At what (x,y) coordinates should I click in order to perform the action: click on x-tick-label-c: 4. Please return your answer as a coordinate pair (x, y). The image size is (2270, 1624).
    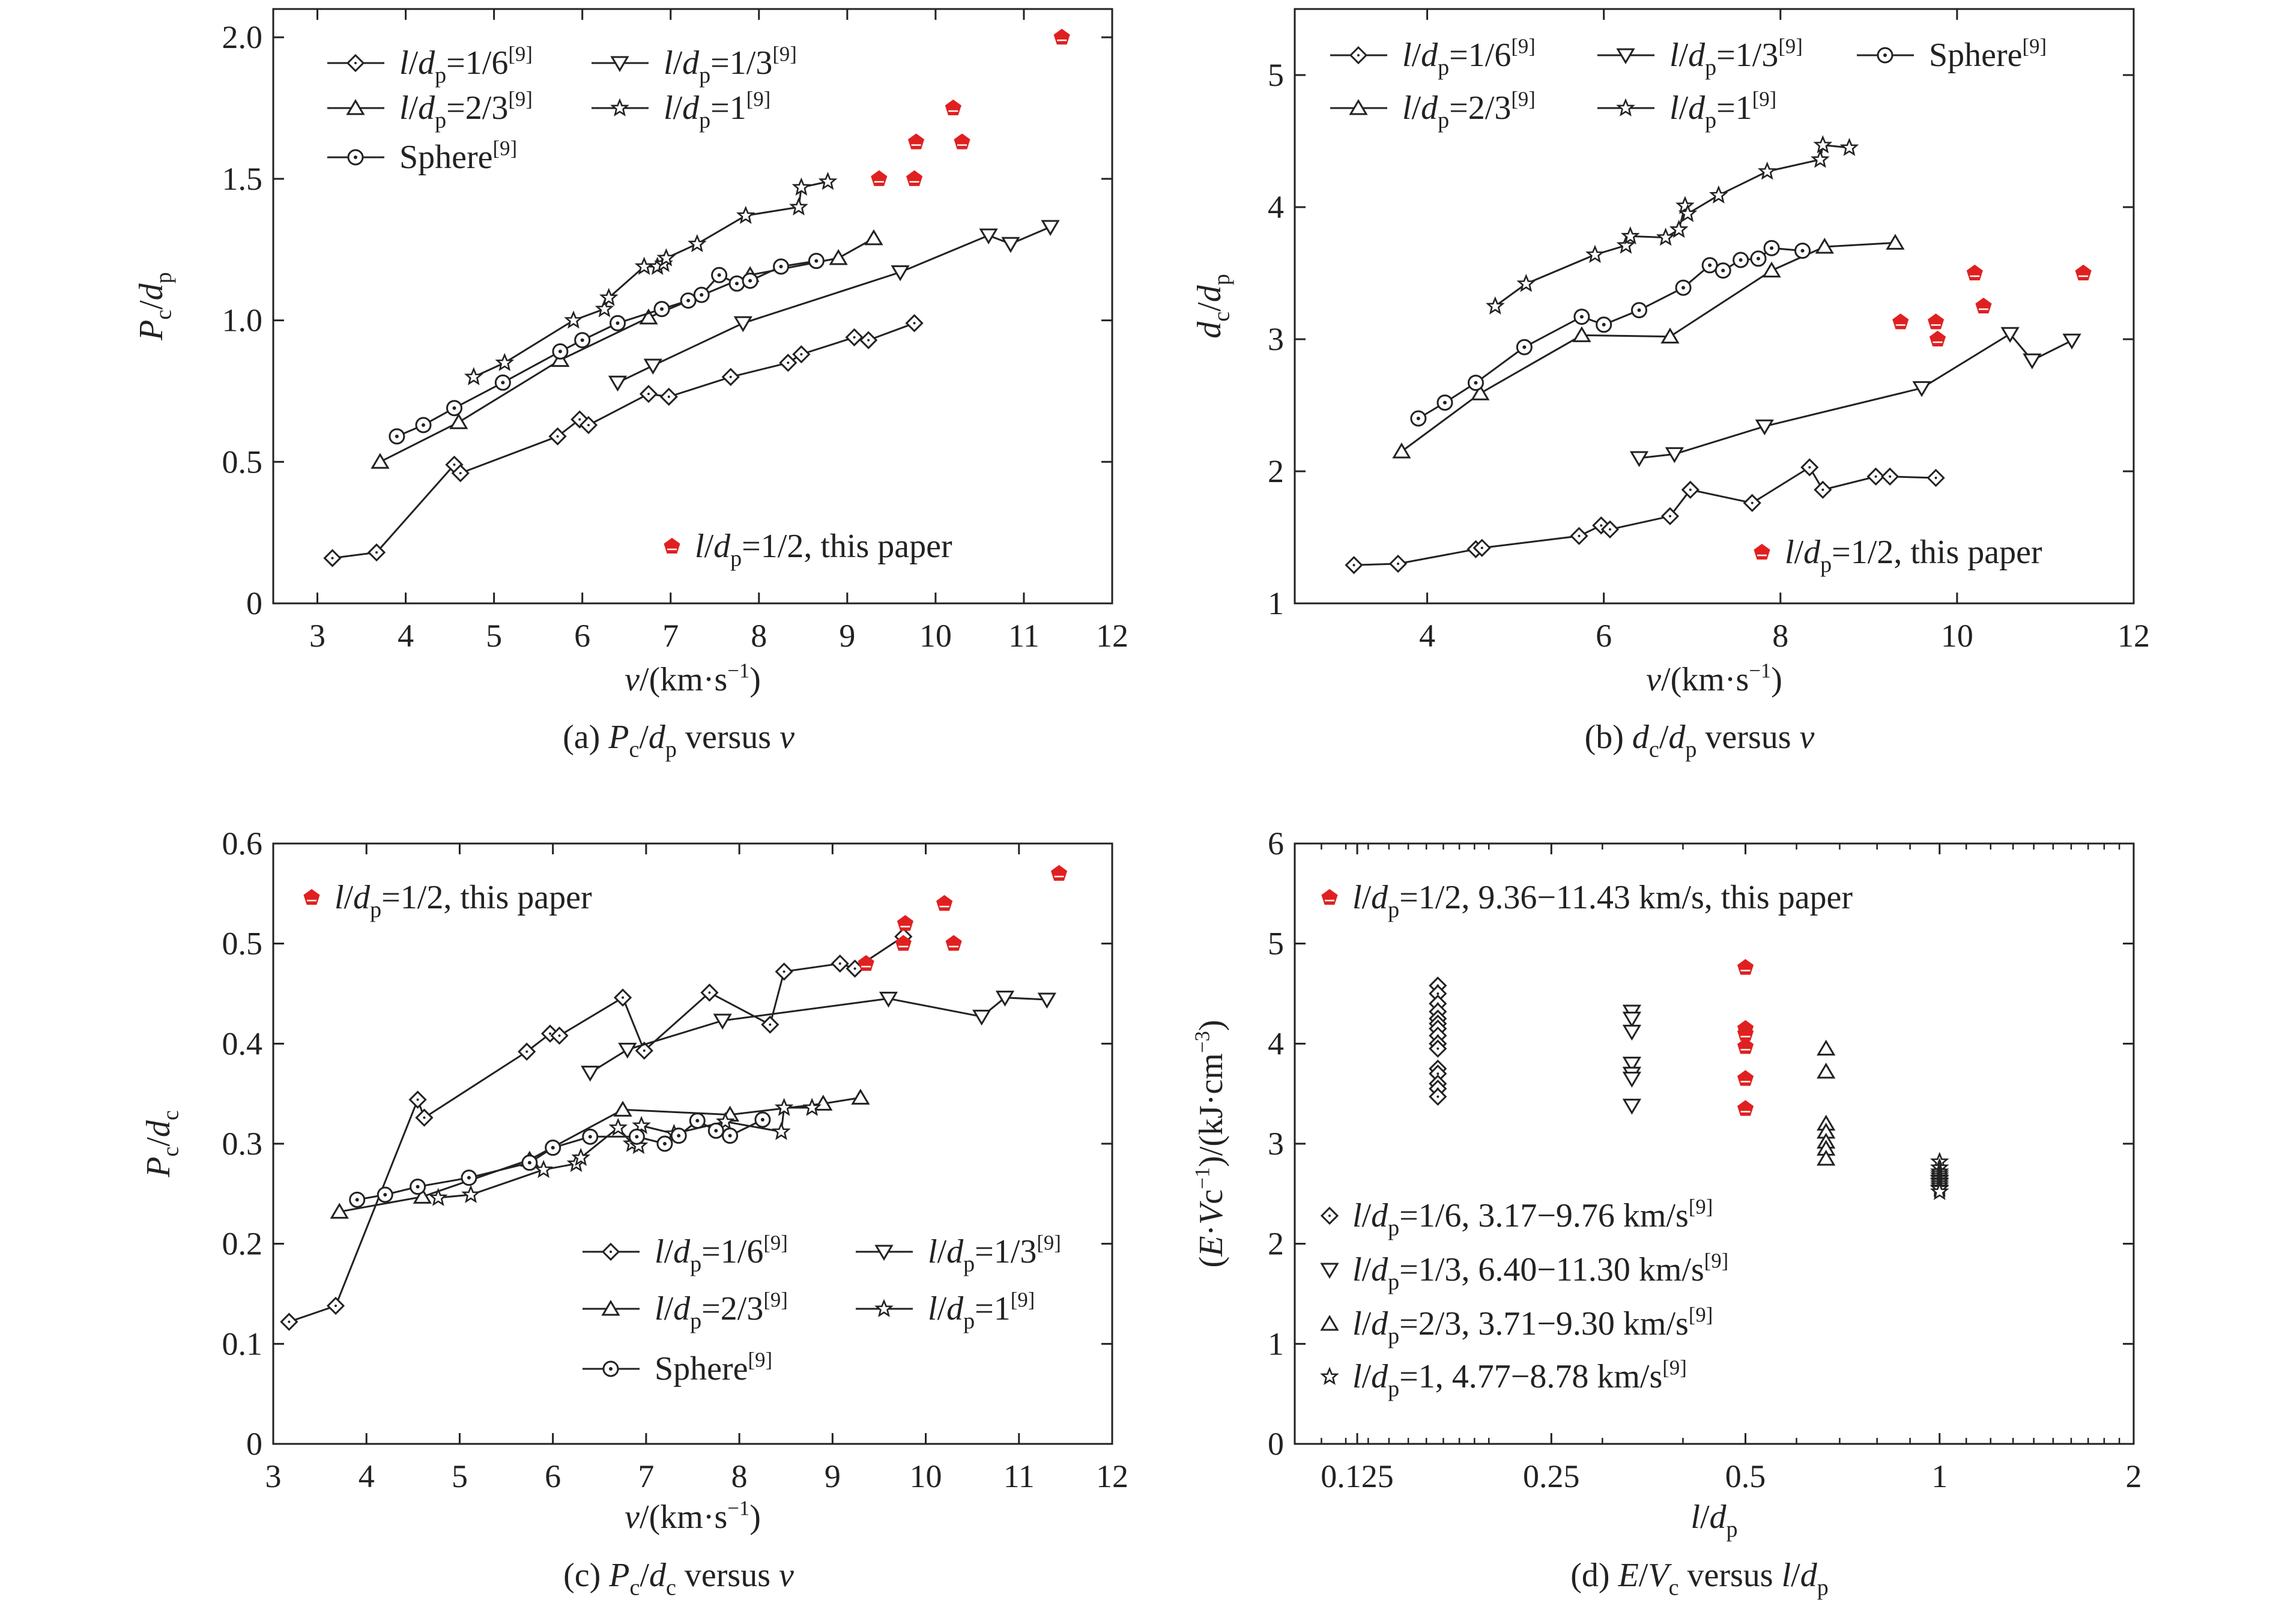
    Looking at the image, I should click on (367, 1476).